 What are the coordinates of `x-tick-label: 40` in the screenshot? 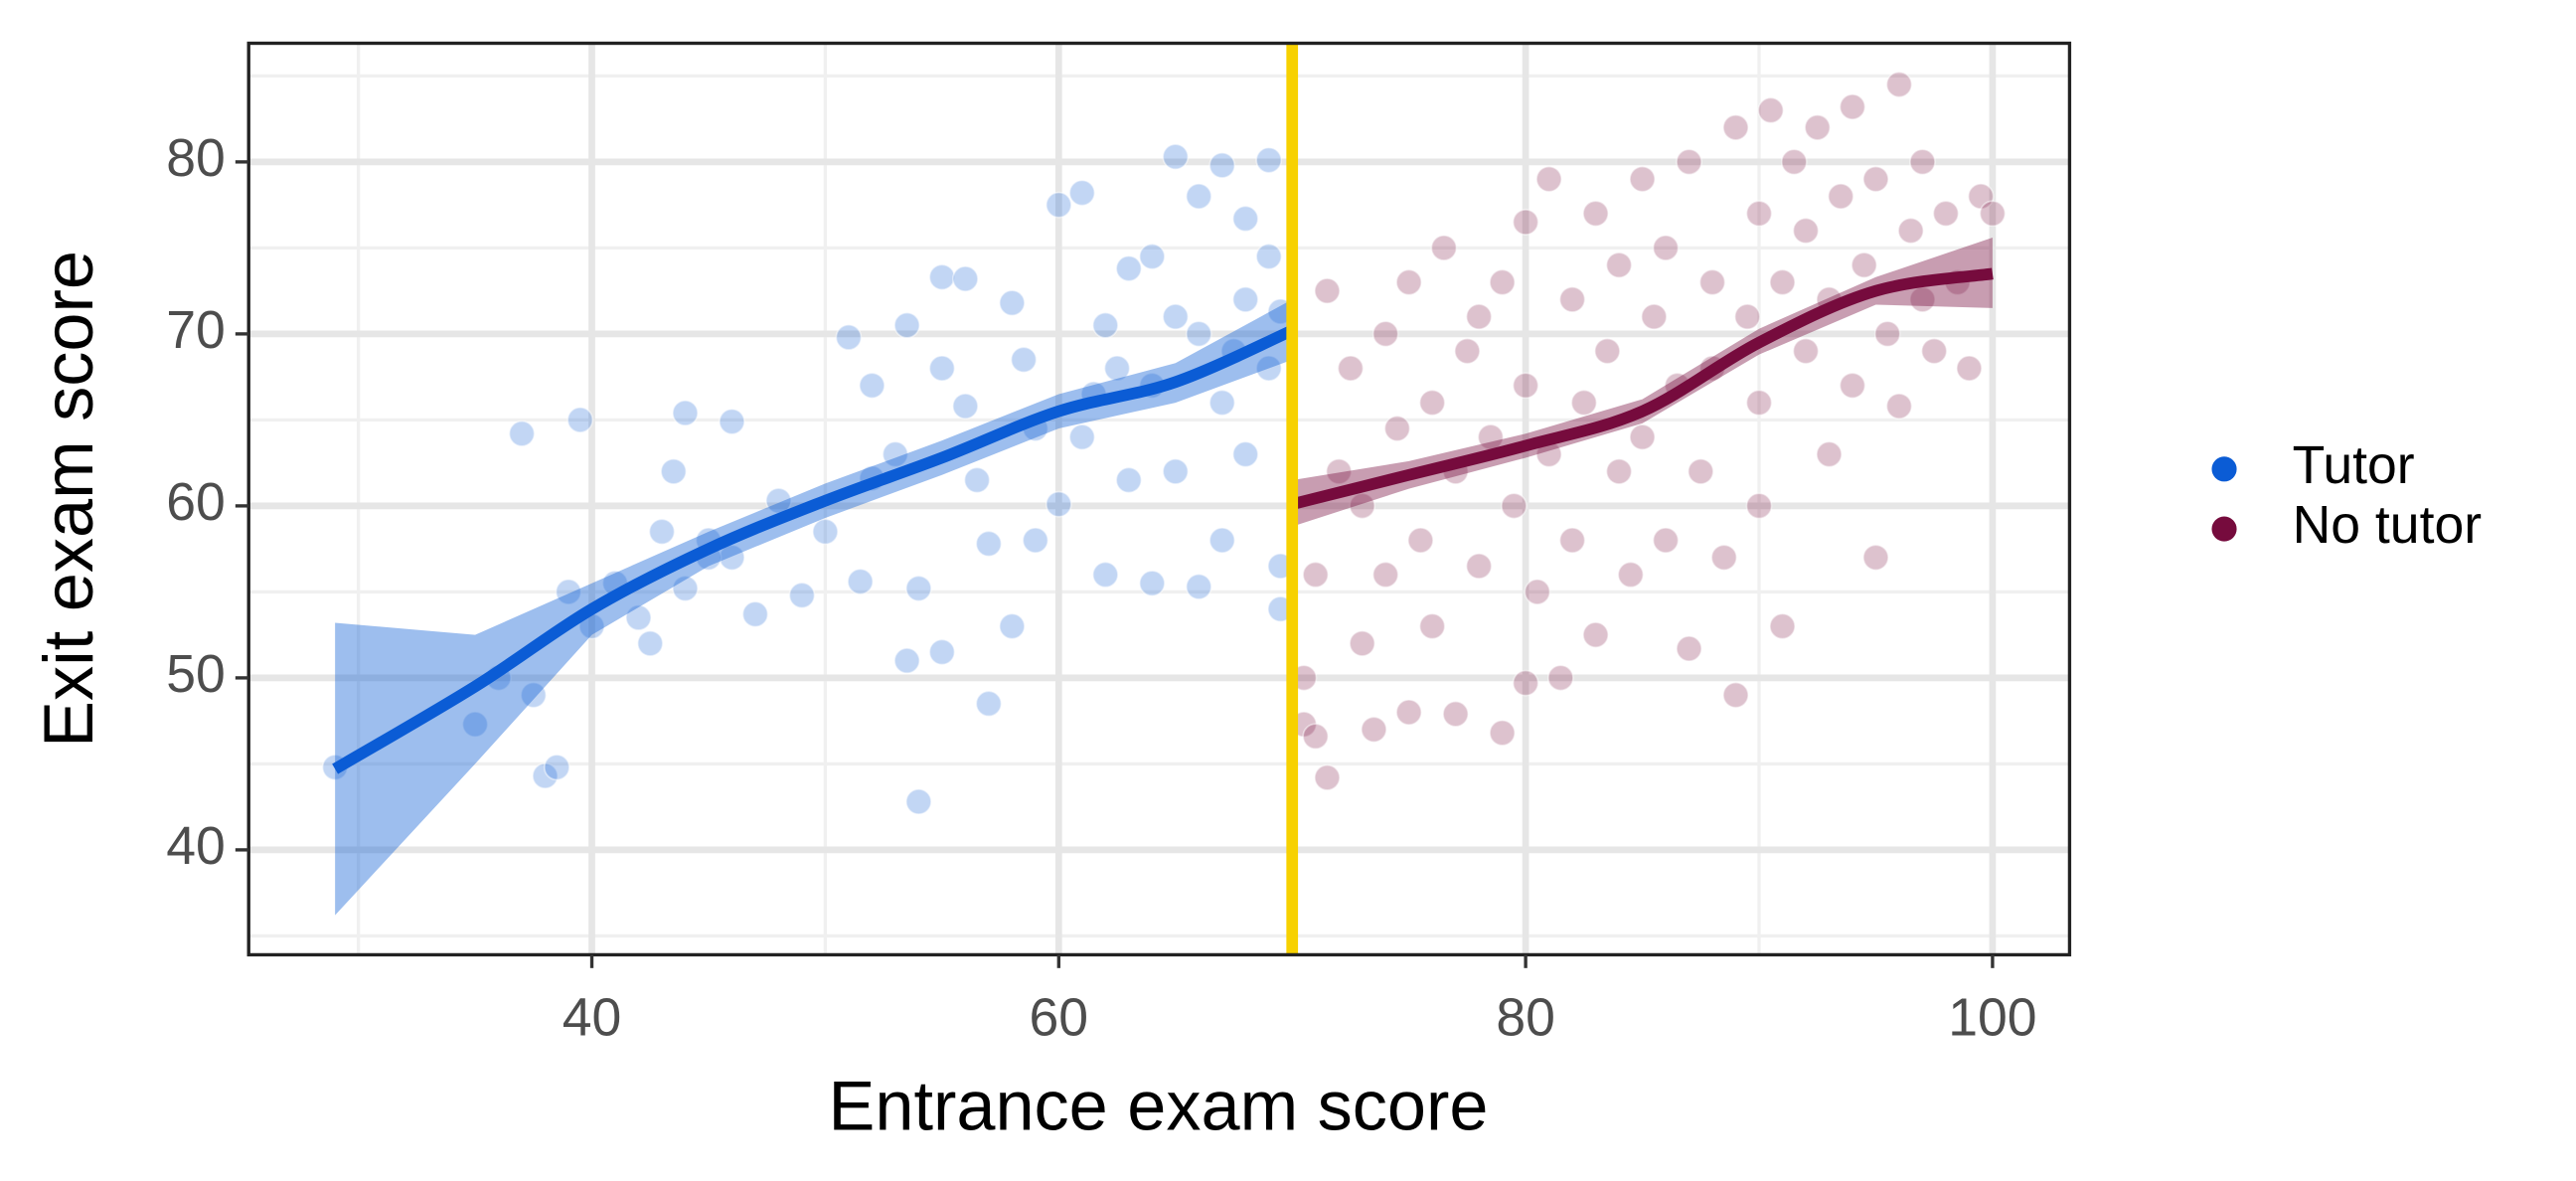 It's located at (592, 1019).